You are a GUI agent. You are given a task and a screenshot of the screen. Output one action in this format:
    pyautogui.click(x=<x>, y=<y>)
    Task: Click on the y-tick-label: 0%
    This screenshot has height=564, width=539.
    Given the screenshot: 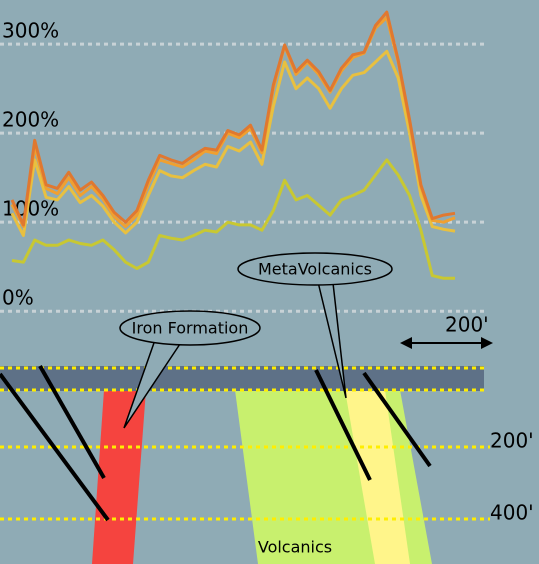 What is the action you would take?
    pyautogui.click(x=18, y=298)
    